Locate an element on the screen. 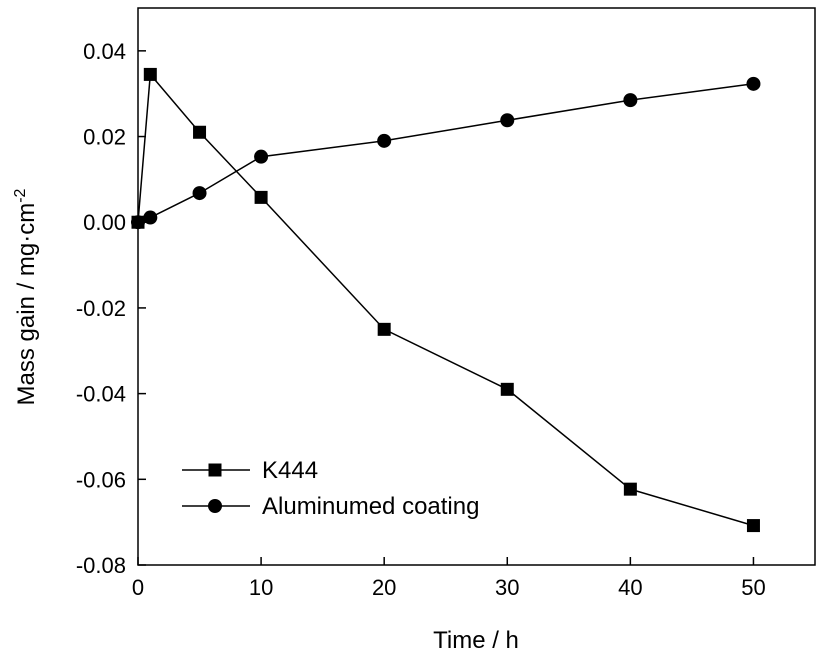 This screenshot has height=659, width=827. y-axis-title-superscript: -2 is located at coordinates (20, 195).